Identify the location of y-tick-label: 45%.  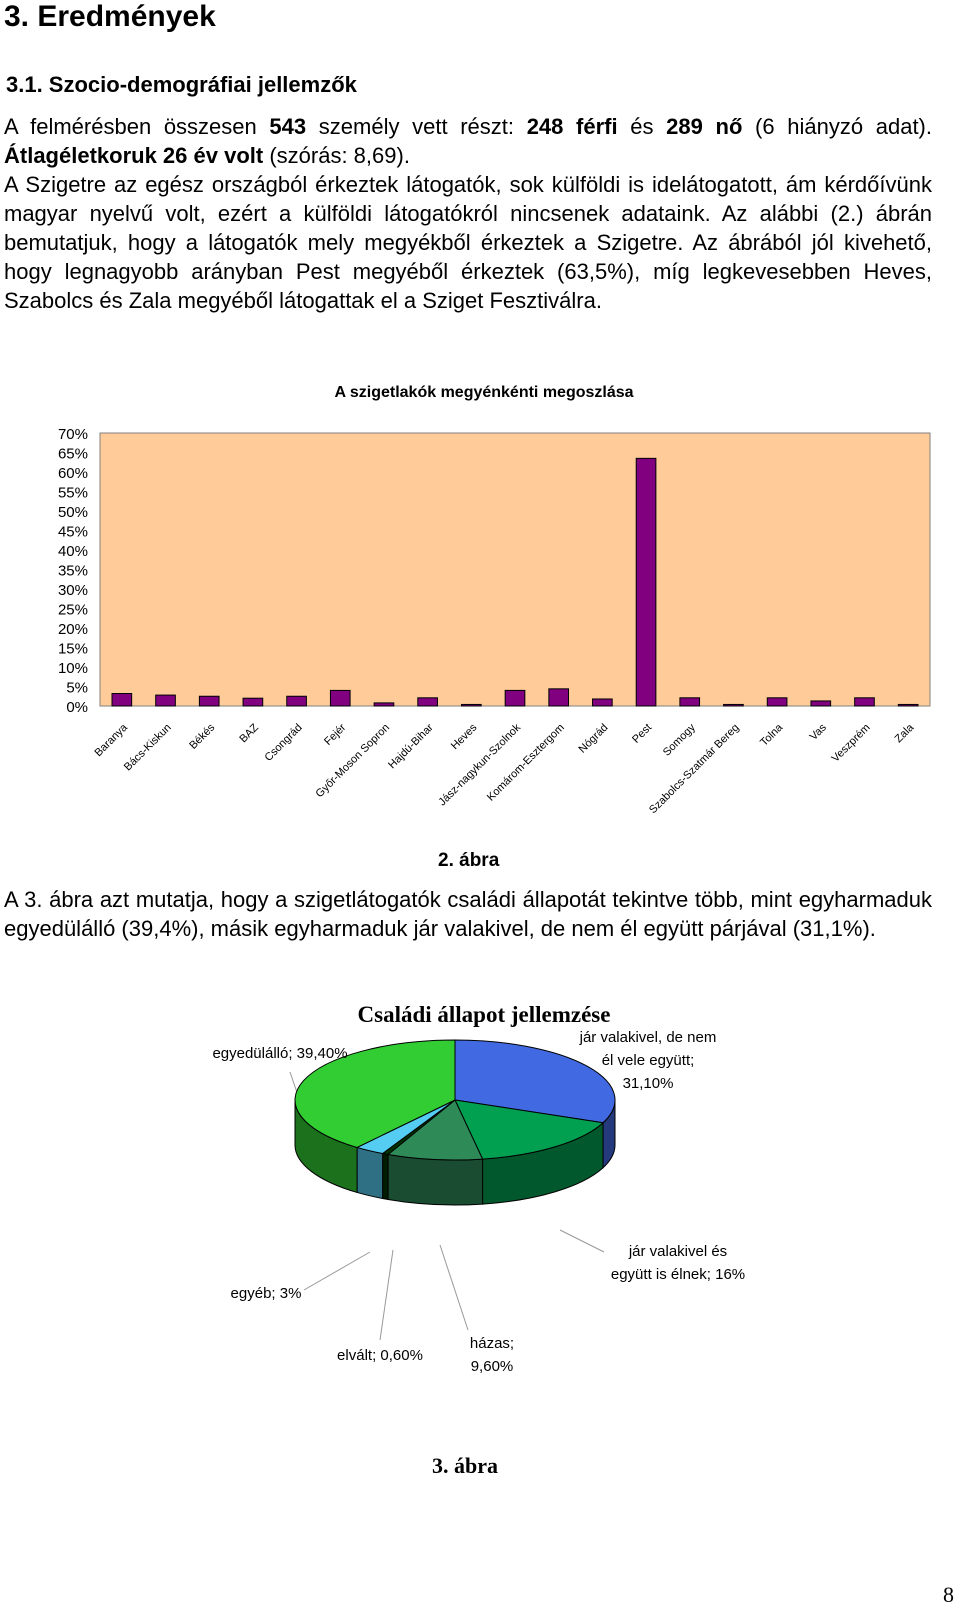
(73, 532).